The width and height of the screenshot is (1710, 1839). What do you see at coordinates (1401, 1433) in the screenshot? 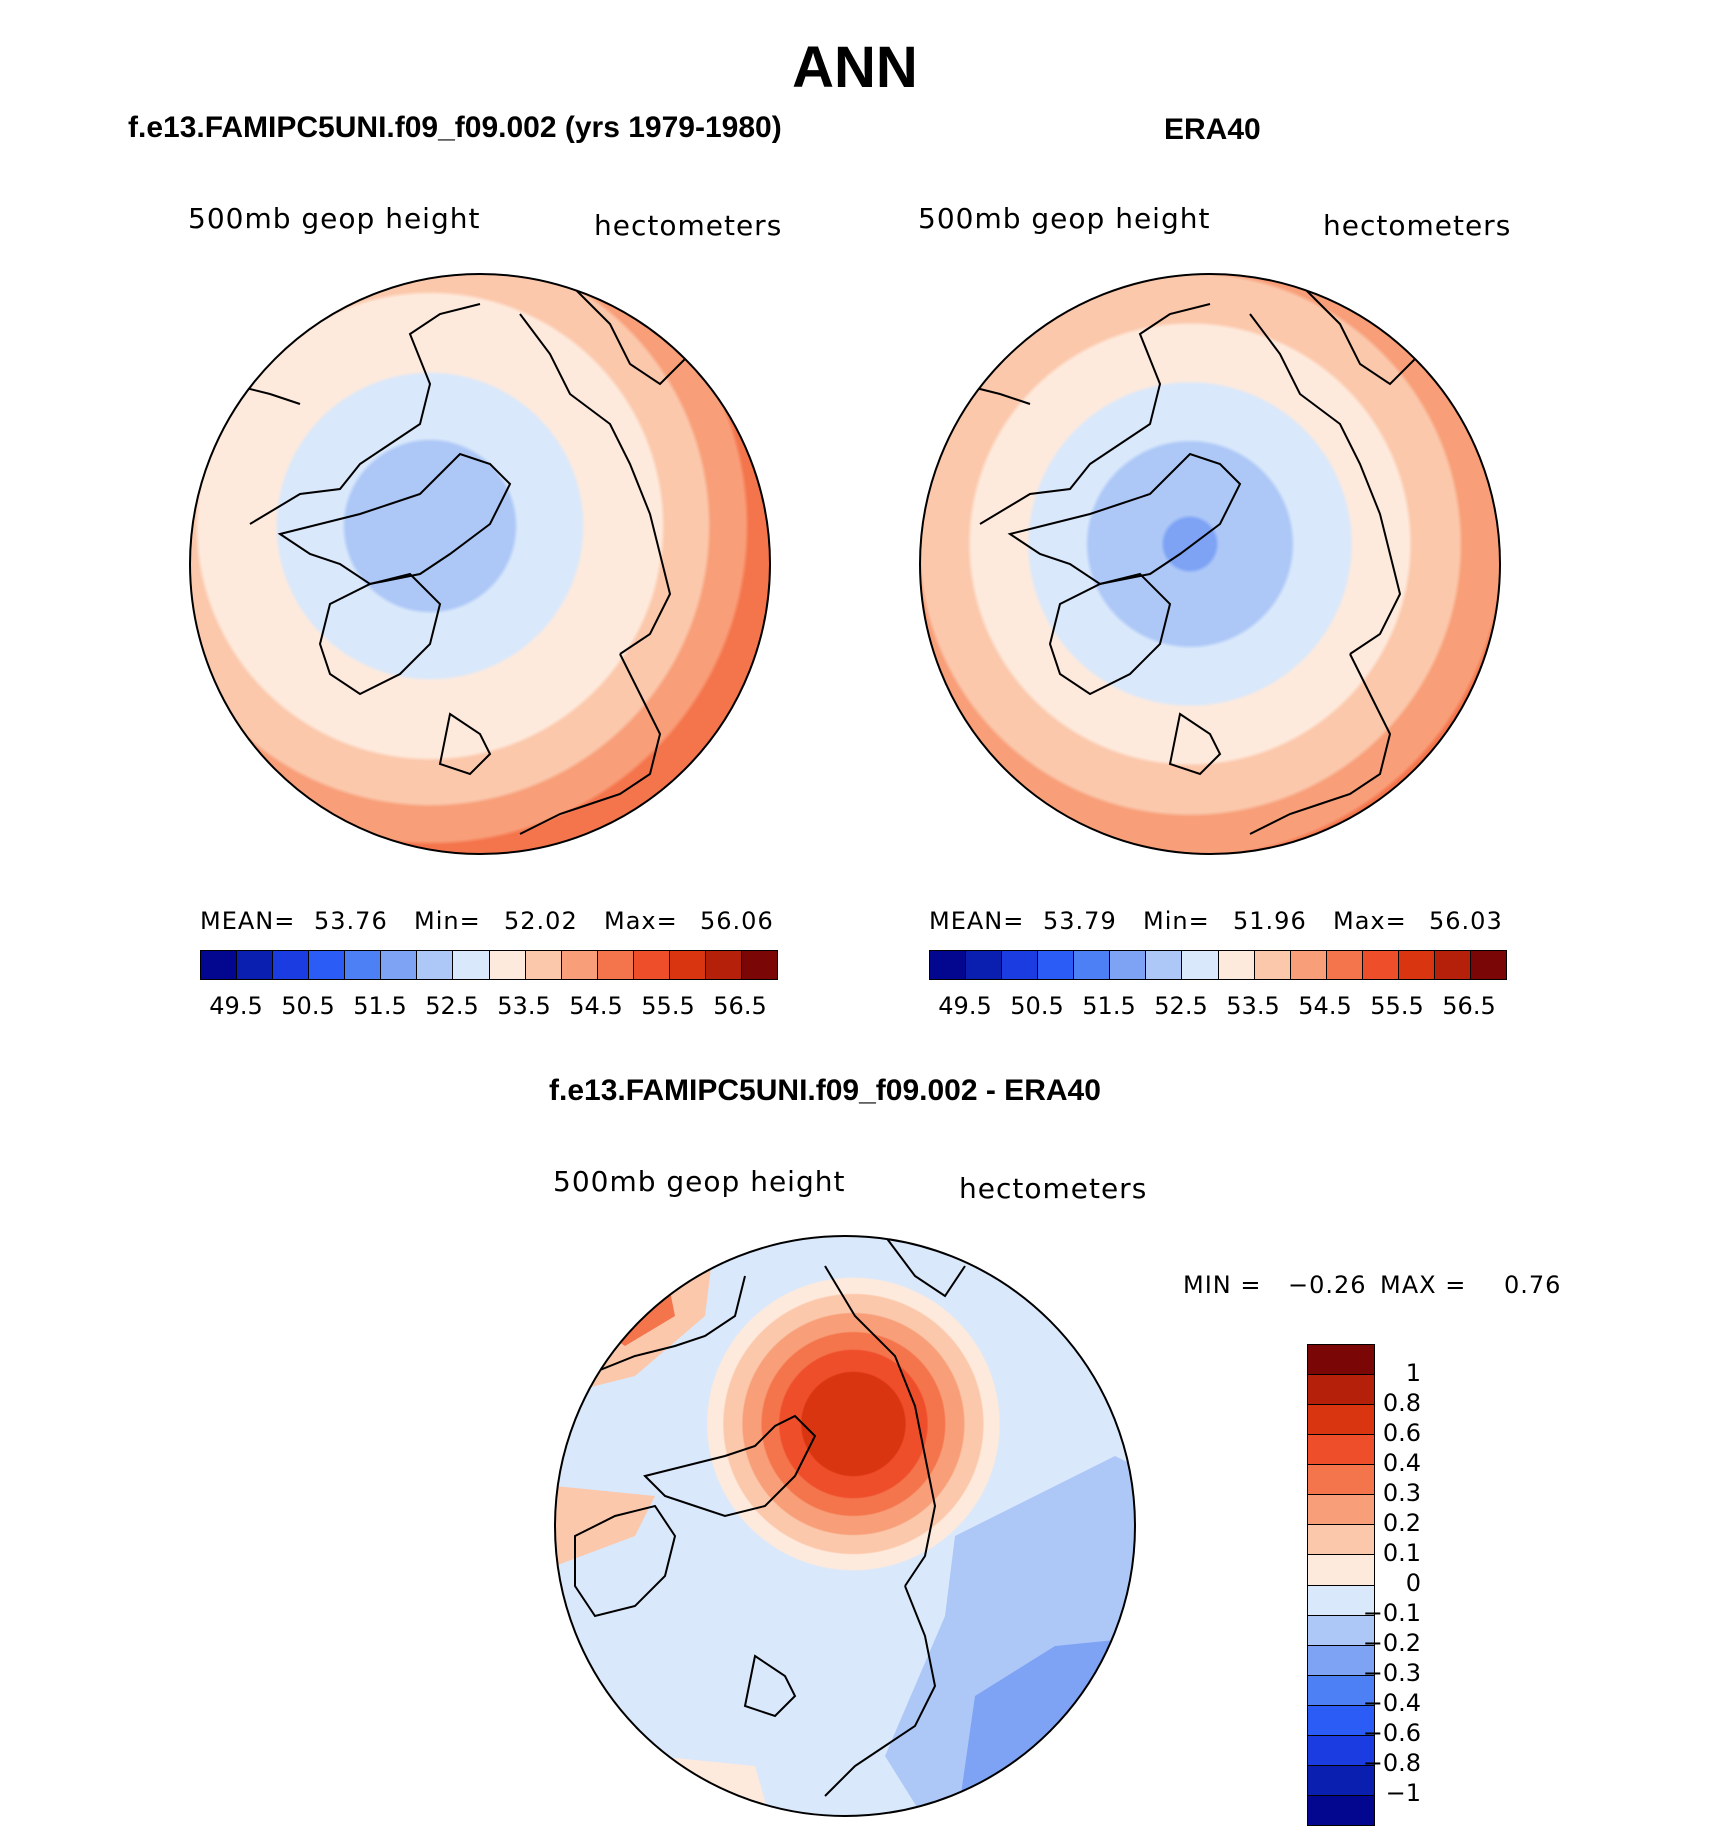
I see `colorbar-tick-label: 0.6` at bounding box center [1401, 1433].